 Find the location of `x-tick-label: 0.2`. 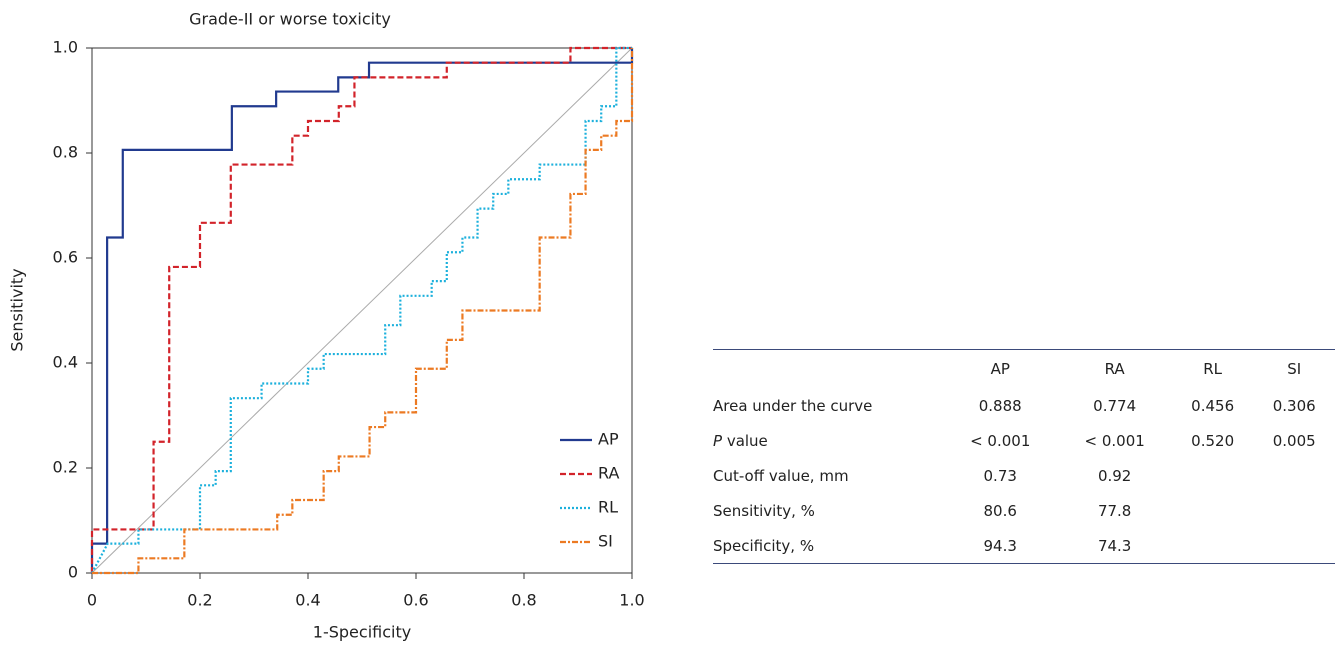

x-tick-label: 0.2 is located at coordinates (199, 600).